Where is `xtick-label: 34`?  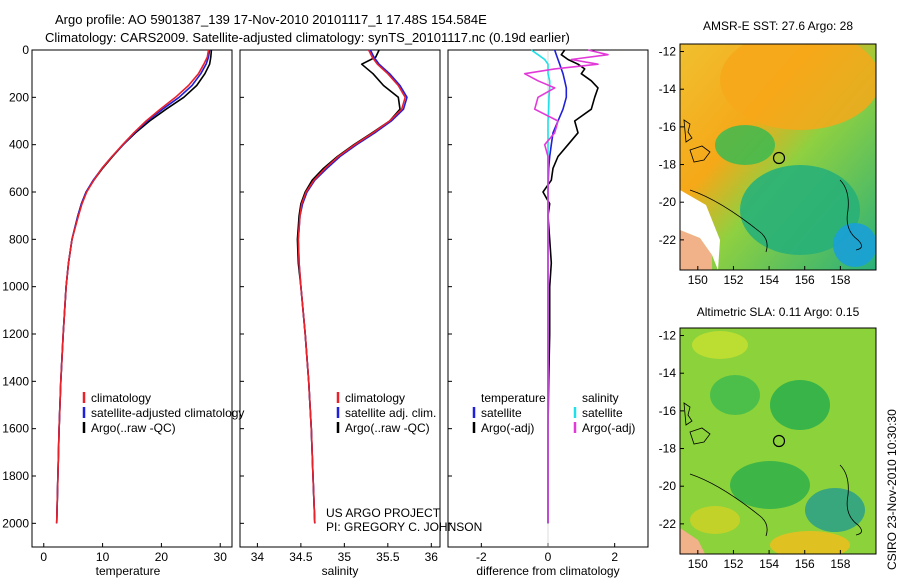 xtick-label: 34 is located at coordinates (258, 557).